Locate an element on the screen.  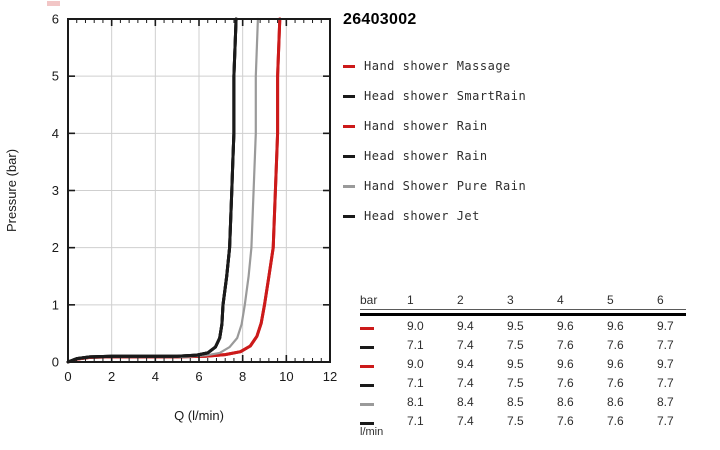
x-tick-label: 6 is located at coordinates (198, 376).